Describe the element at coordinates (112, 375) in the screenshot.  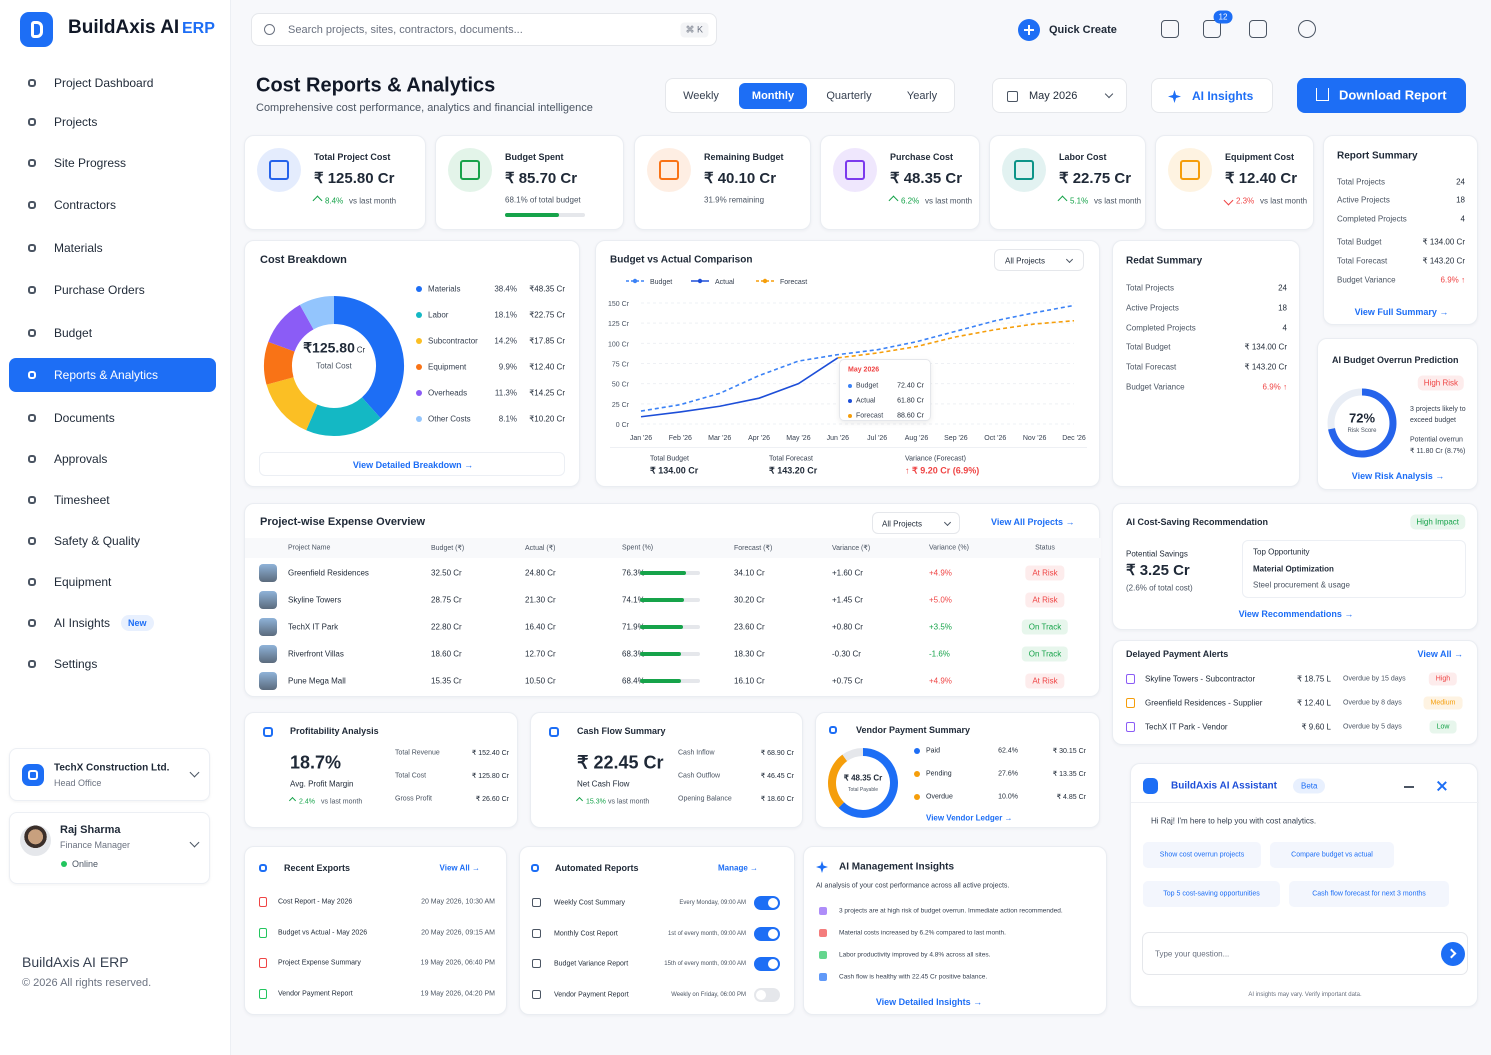
I see `nav-item: Reports & Analytics` at that location.